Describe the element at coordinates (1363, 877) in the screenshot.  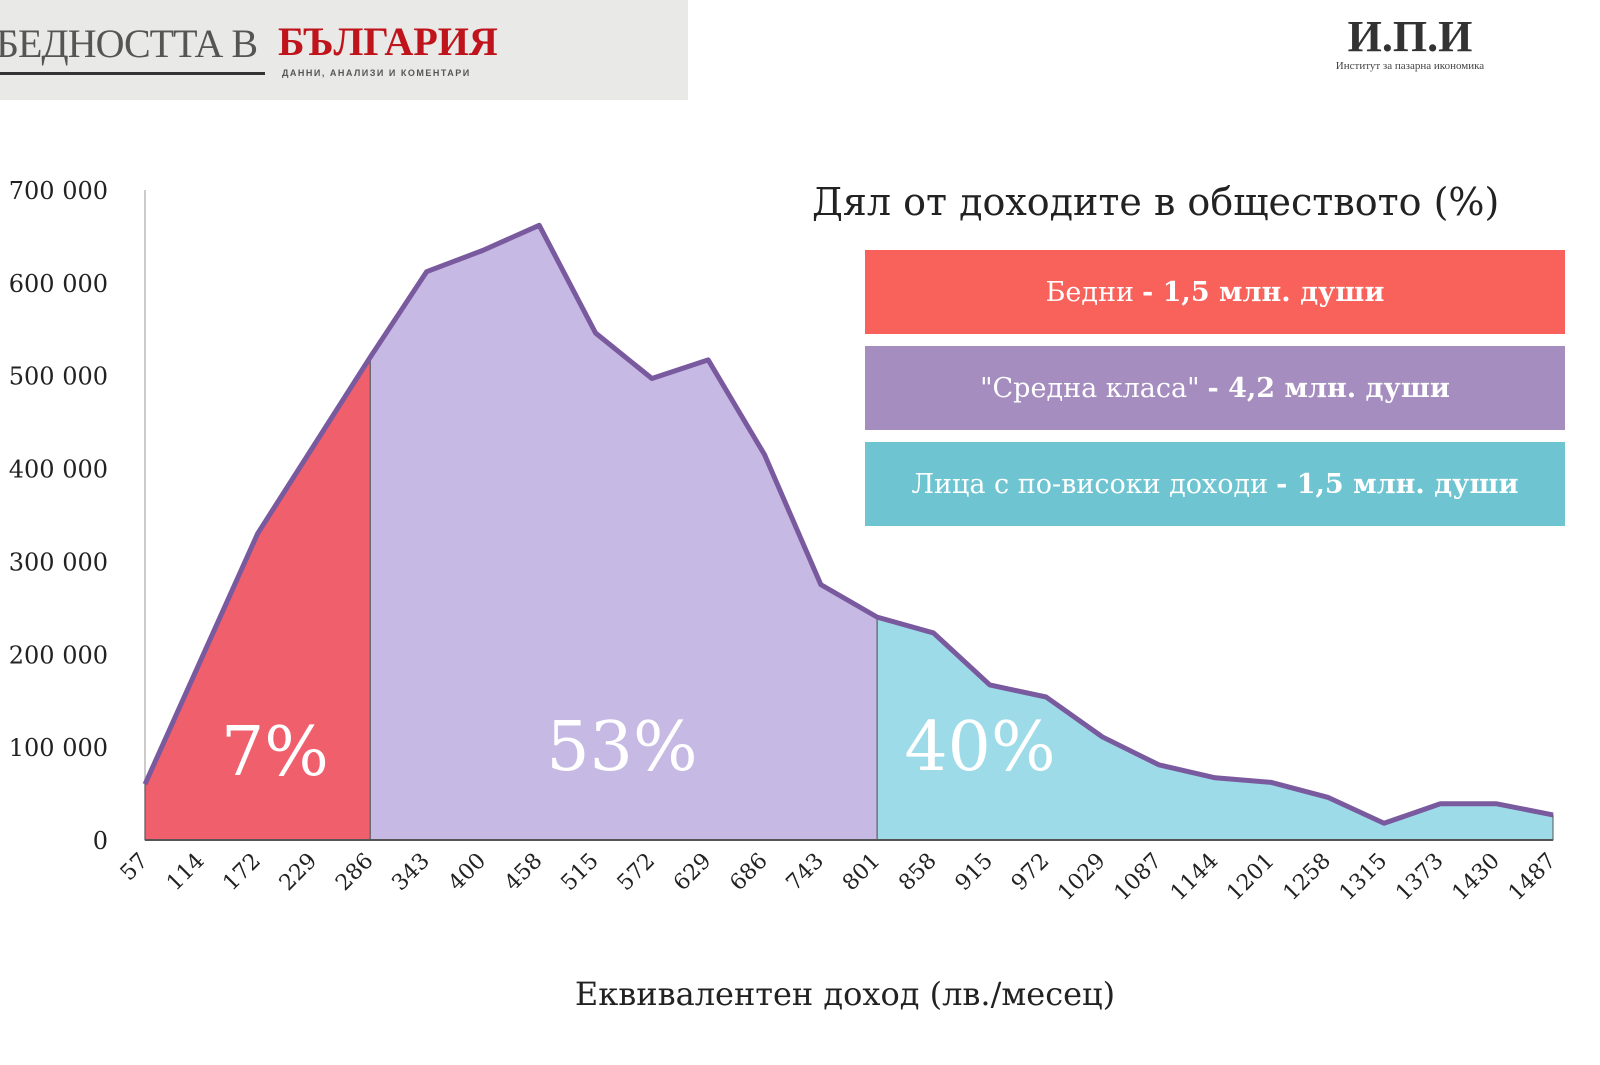
I see `x-tick-label: 1315` at that location.